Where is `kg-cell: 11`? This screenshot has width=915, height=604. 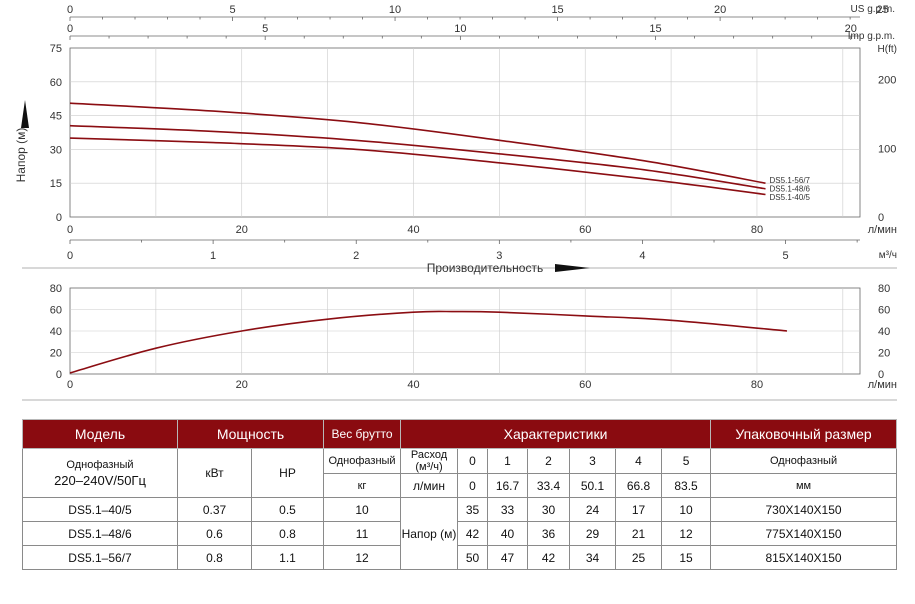 kg-cell: 11 is located at coordinates (362, 533).